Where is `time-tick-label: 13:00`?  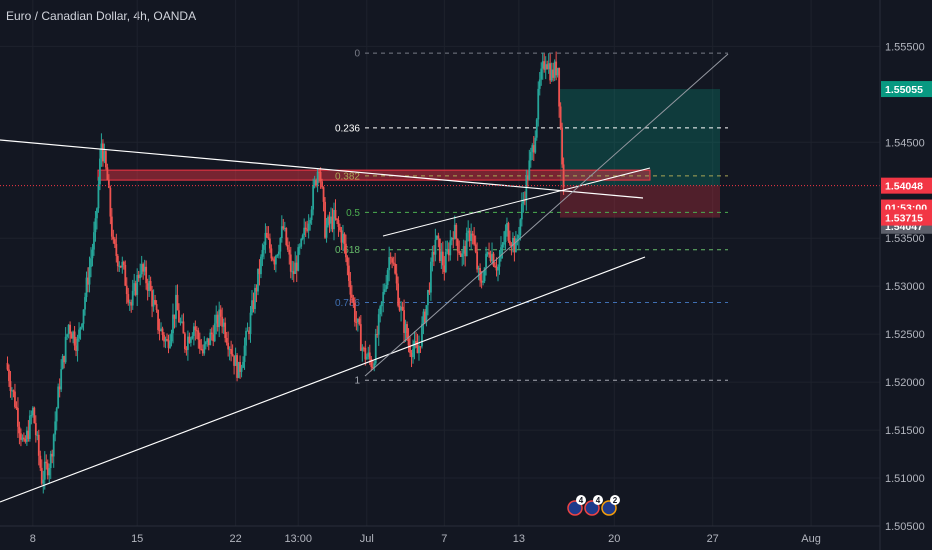
time-tick-label: 13:00 is located at coordinates (298, 539).